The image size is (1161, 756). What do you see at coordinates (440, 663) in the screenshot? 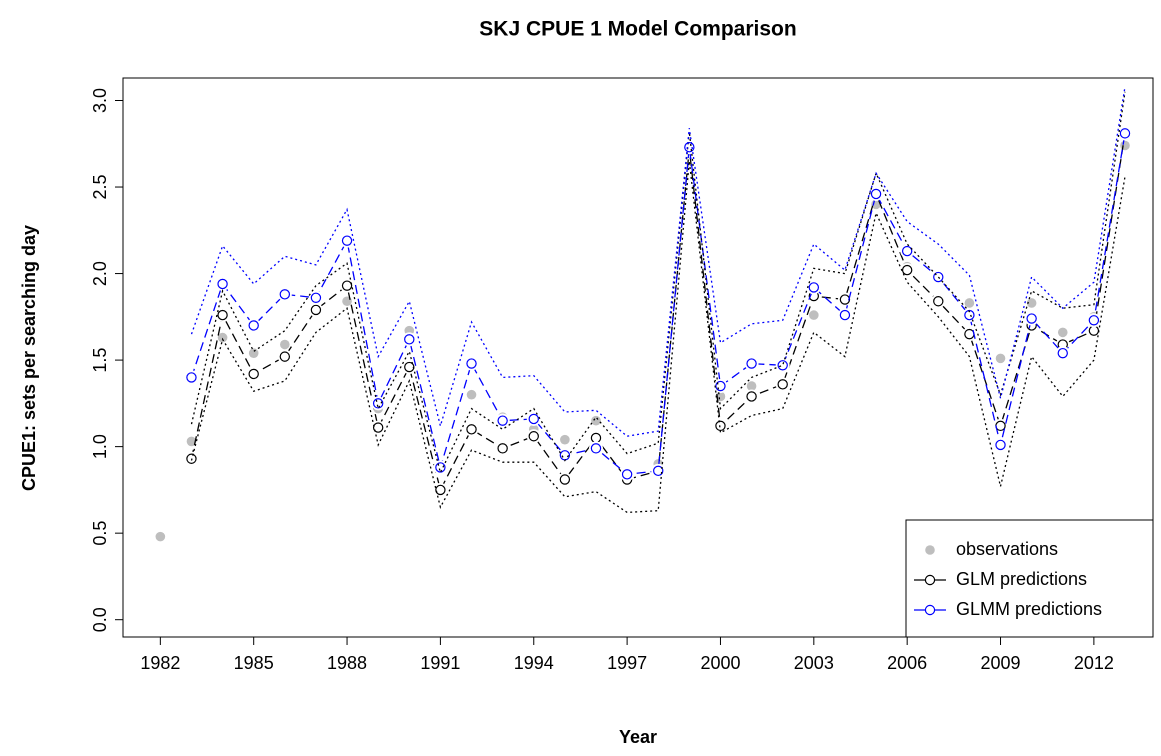
I see `x-tick-label: 1991` at bounding box center [440, 663].